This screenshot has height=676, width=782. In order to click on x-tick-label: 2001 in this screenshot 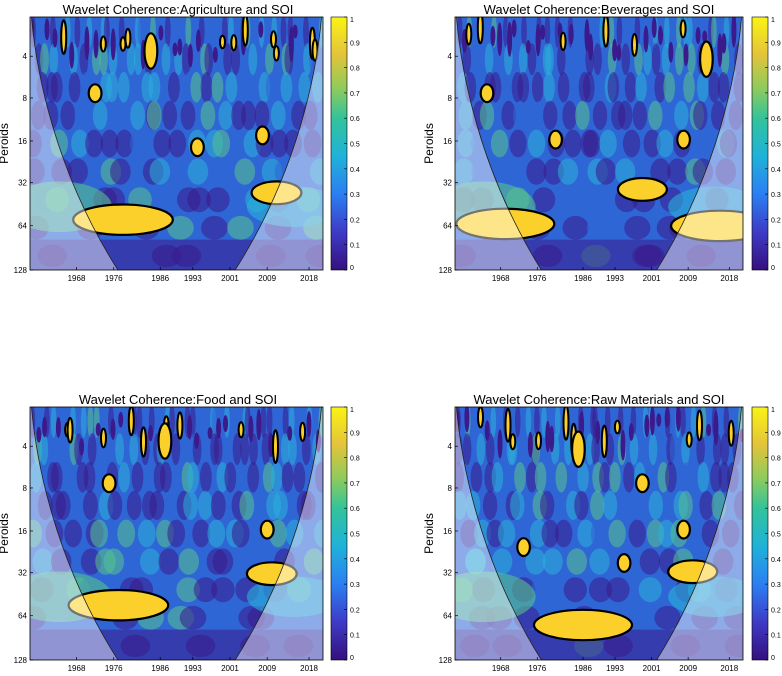, I will do `click(230, 668)`.